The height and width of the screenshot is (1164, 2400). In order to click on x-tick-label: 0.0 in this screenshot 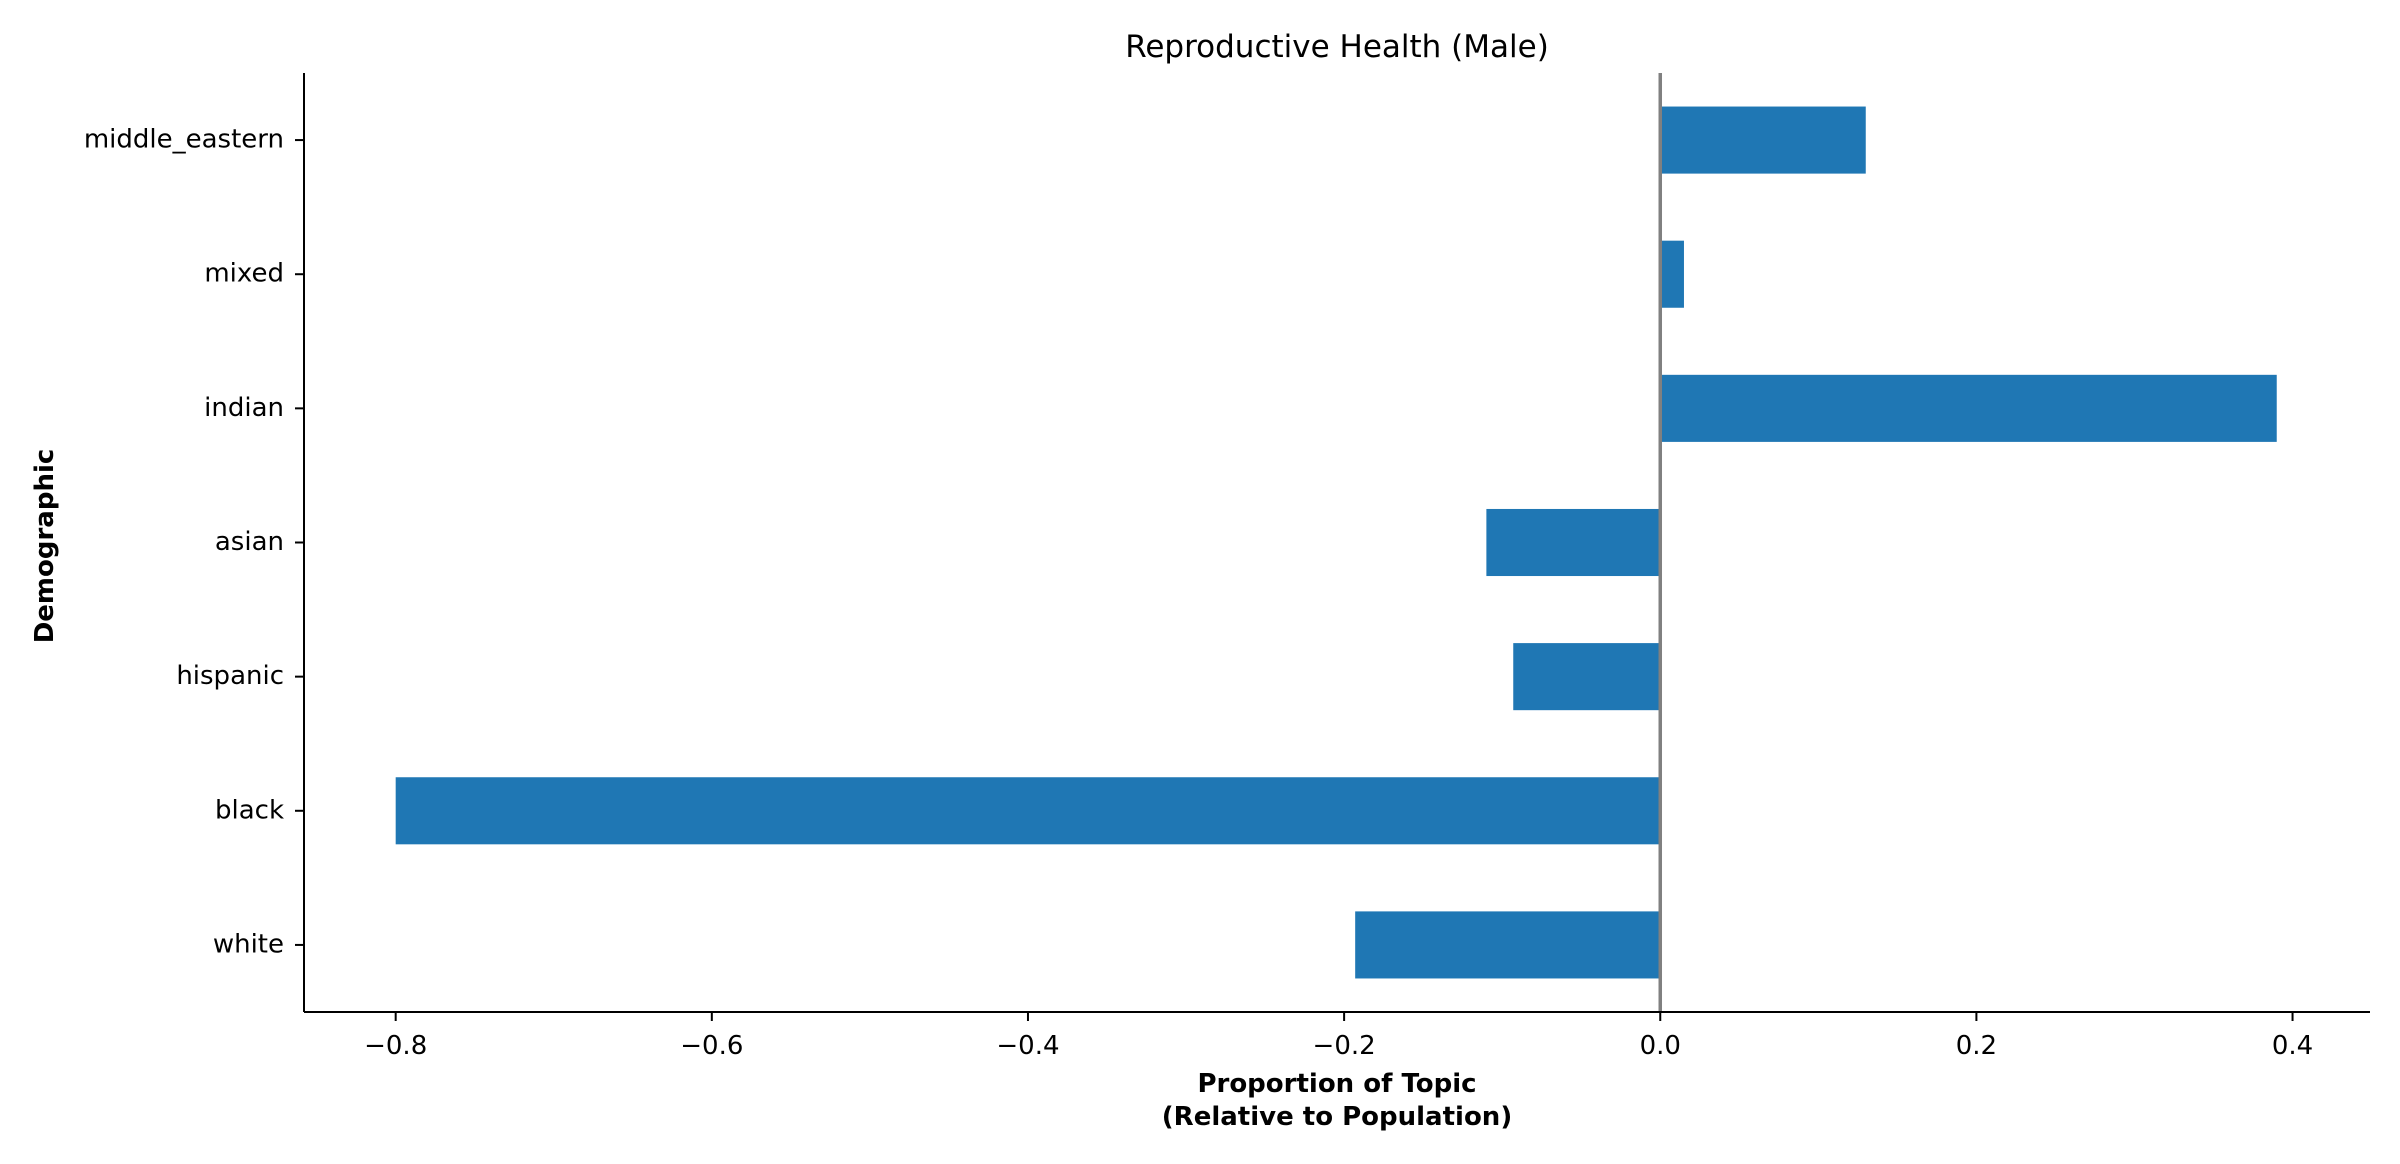, I will do `click(1660, 1046)`.